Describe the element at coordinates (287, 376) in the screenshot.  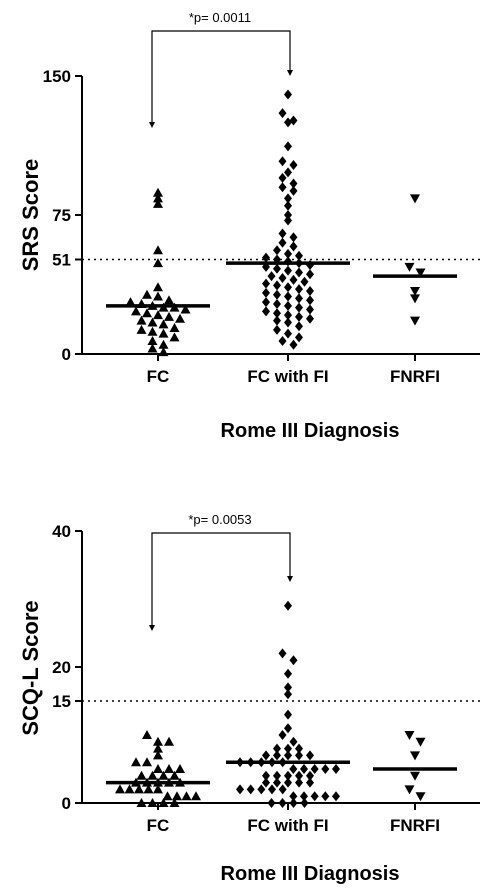
I see `x-tick-label: FC with FI` at that location.